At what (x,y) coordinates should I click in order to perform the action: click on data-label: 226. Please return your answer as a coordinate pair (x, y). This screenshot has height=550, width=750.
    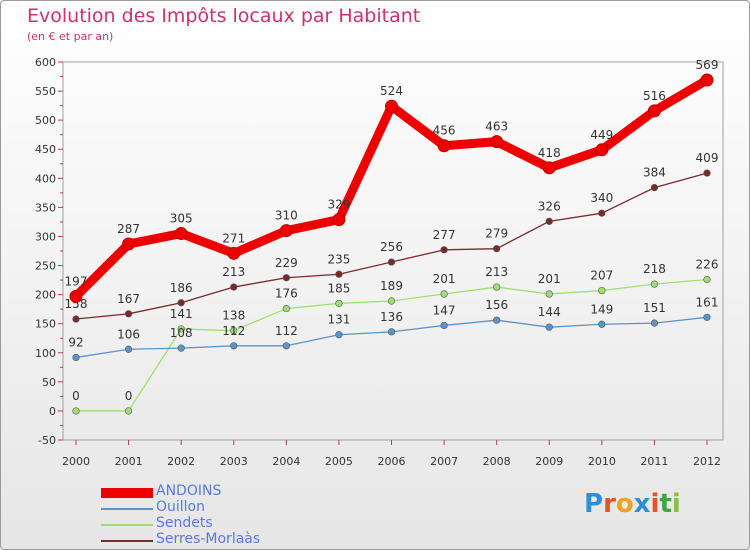
    Looking at the image, I should click on (707, 264).